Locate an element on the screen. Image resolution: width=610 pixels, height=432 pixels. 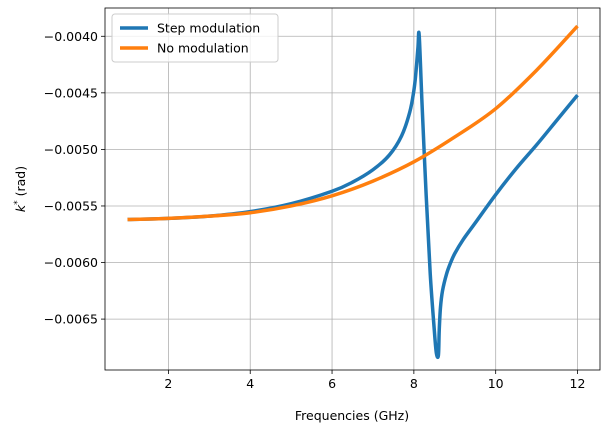
y-tick-label: −0.0040 is located at coordinates (71, 36).